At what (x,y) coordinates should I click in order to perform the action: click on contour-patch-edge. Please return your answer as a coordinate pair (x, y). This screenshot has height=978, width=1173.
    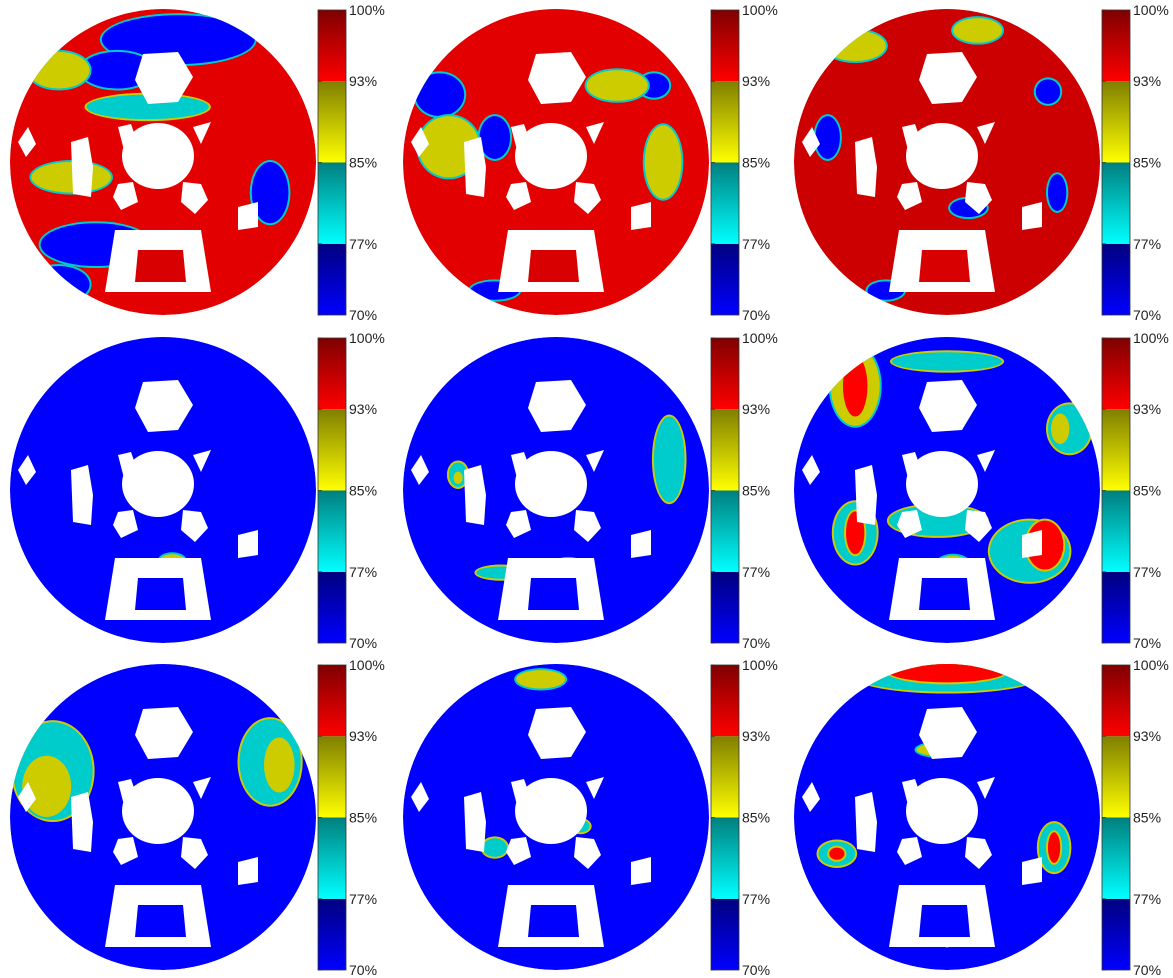
    Looking at the image, I should click on (40, 951).